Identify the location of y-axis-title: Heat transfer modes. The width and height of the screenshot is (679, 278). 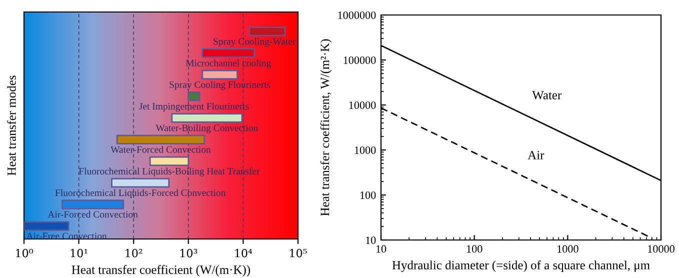
(11, 126).